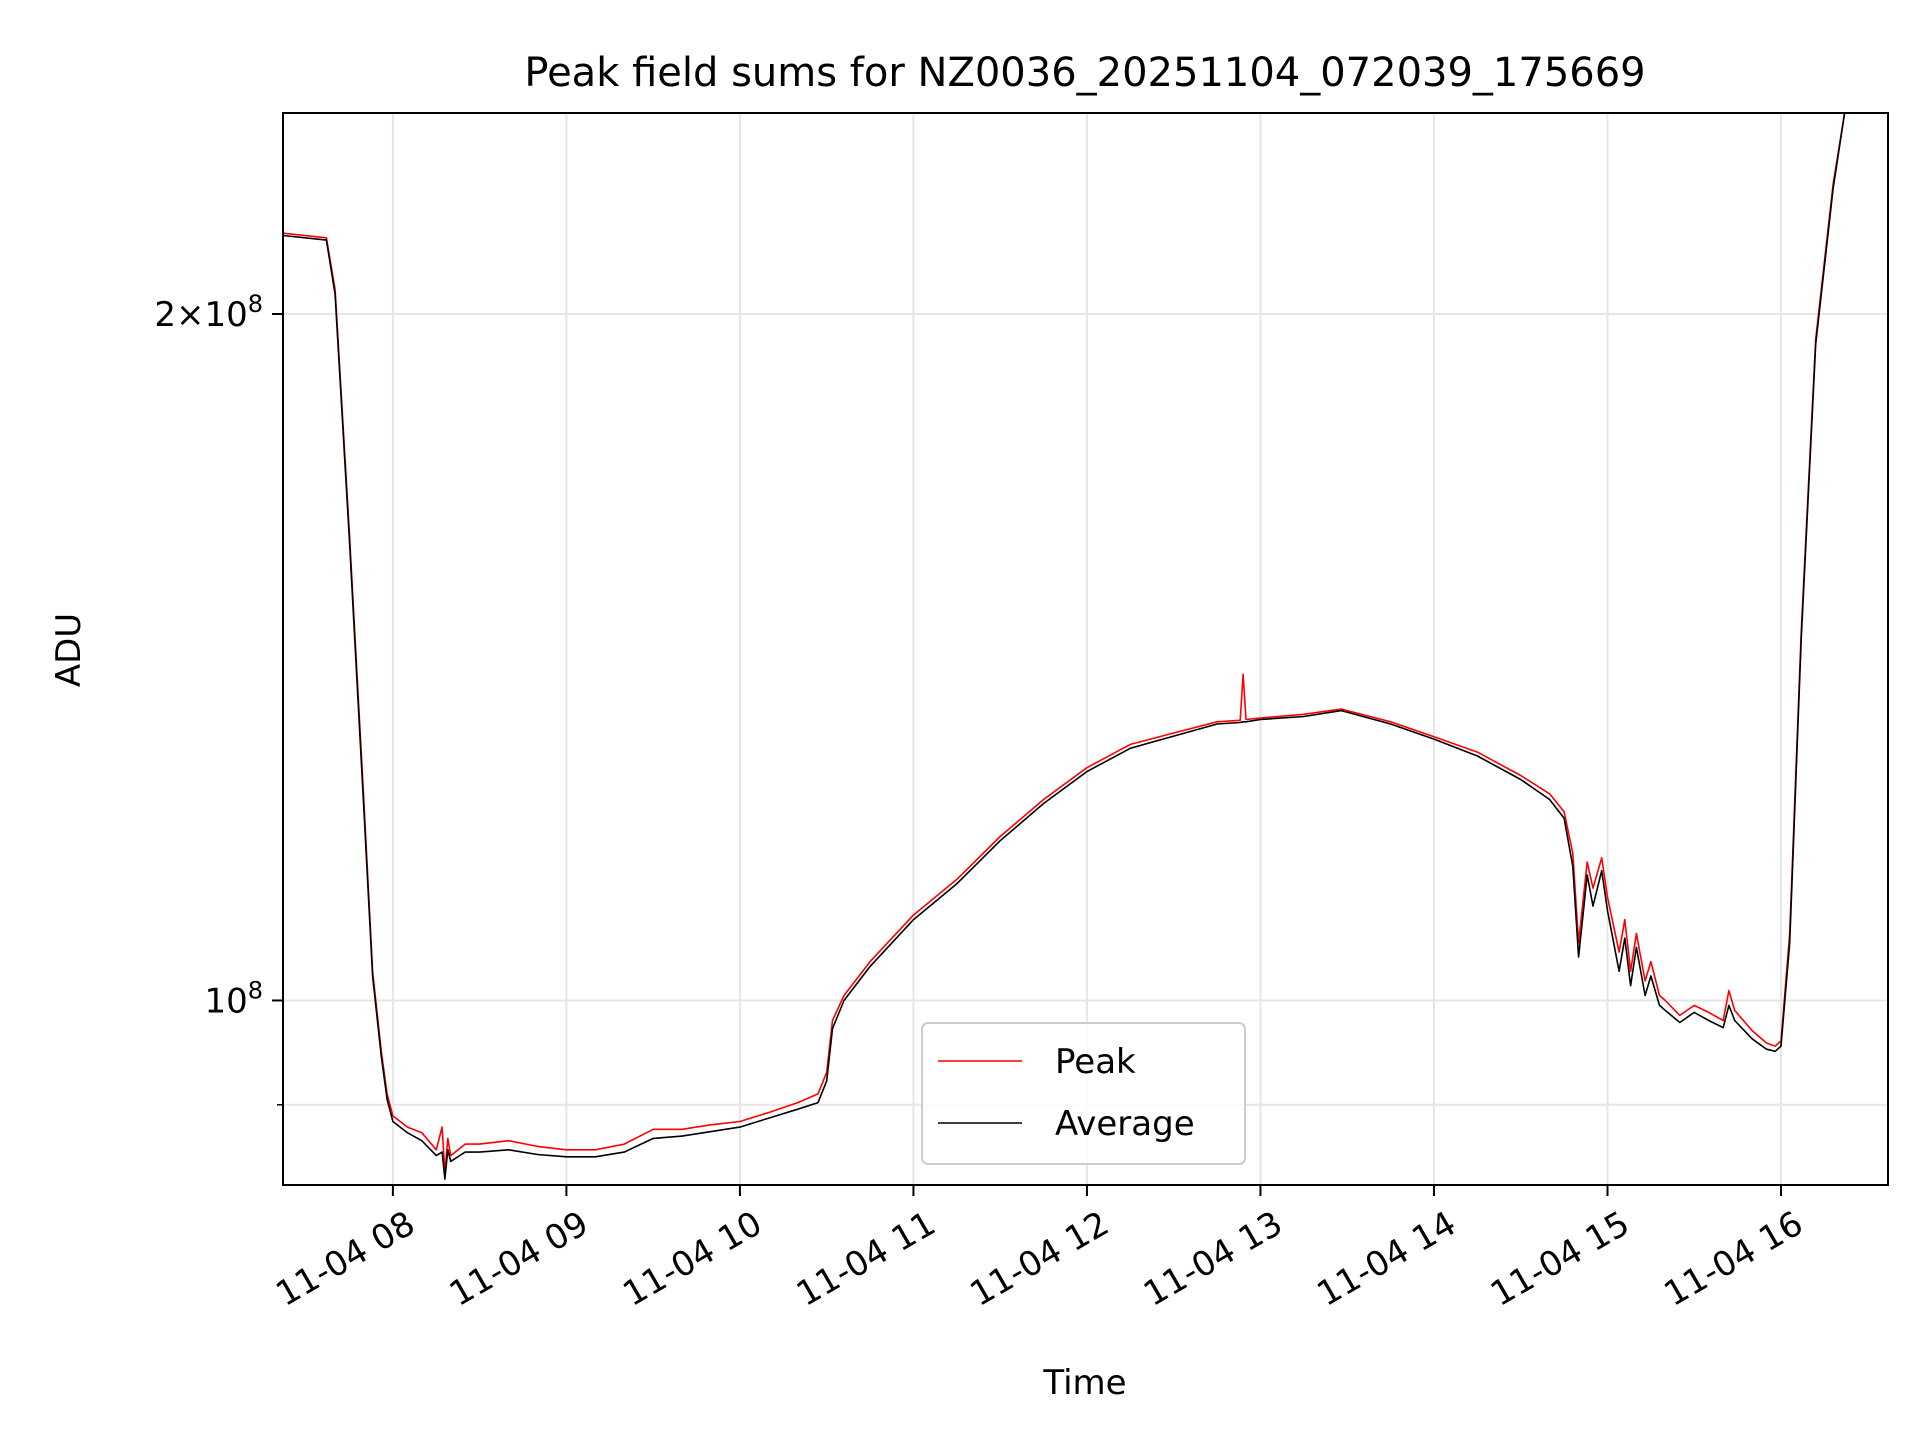 This screenshot has width=1920, height=1440. I want to click on x-axis-label: Time, so click(1084, 1383).